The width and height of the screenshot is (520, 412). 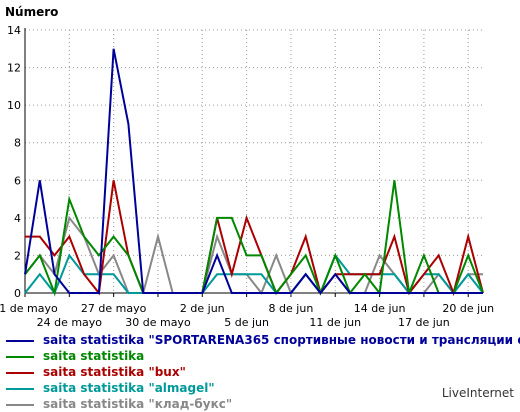 I want to click on y-tick-label: 0, so click(x=17, y=293).